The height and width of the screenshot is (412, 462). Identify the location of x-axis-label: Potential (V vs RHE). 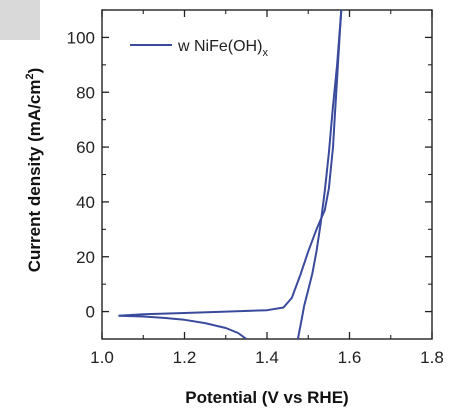
(266, 397).